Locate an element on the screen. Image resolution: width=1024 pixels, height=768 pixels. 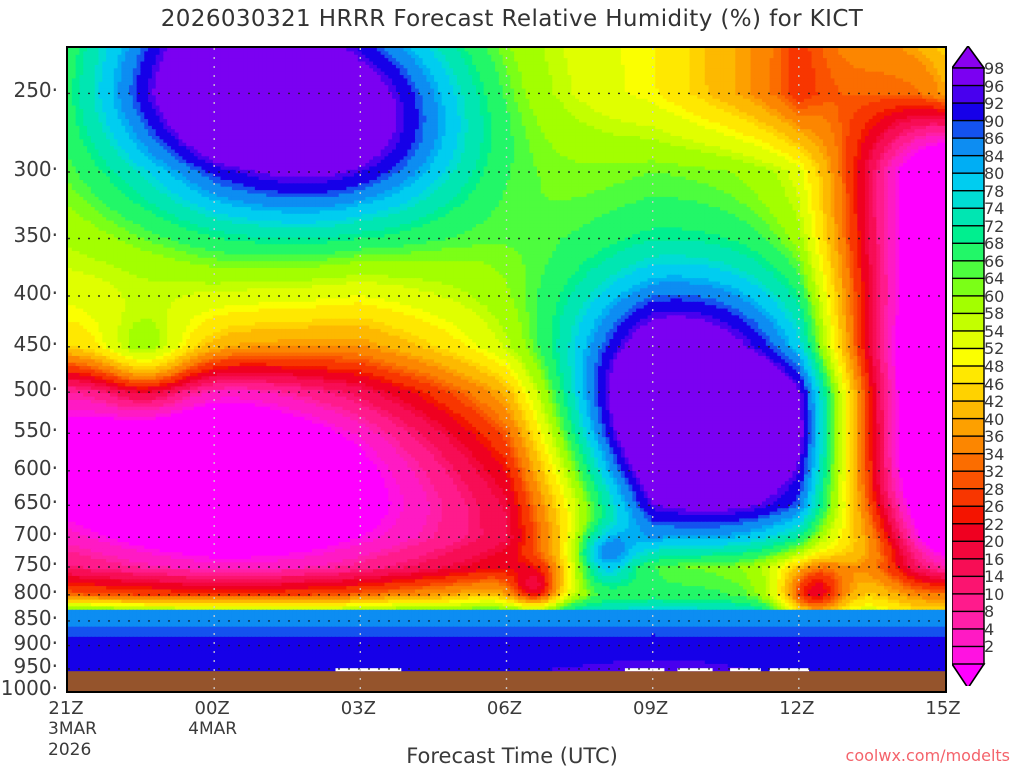
colorbar-tick-label: 4 is located at coordinates (989, 630).